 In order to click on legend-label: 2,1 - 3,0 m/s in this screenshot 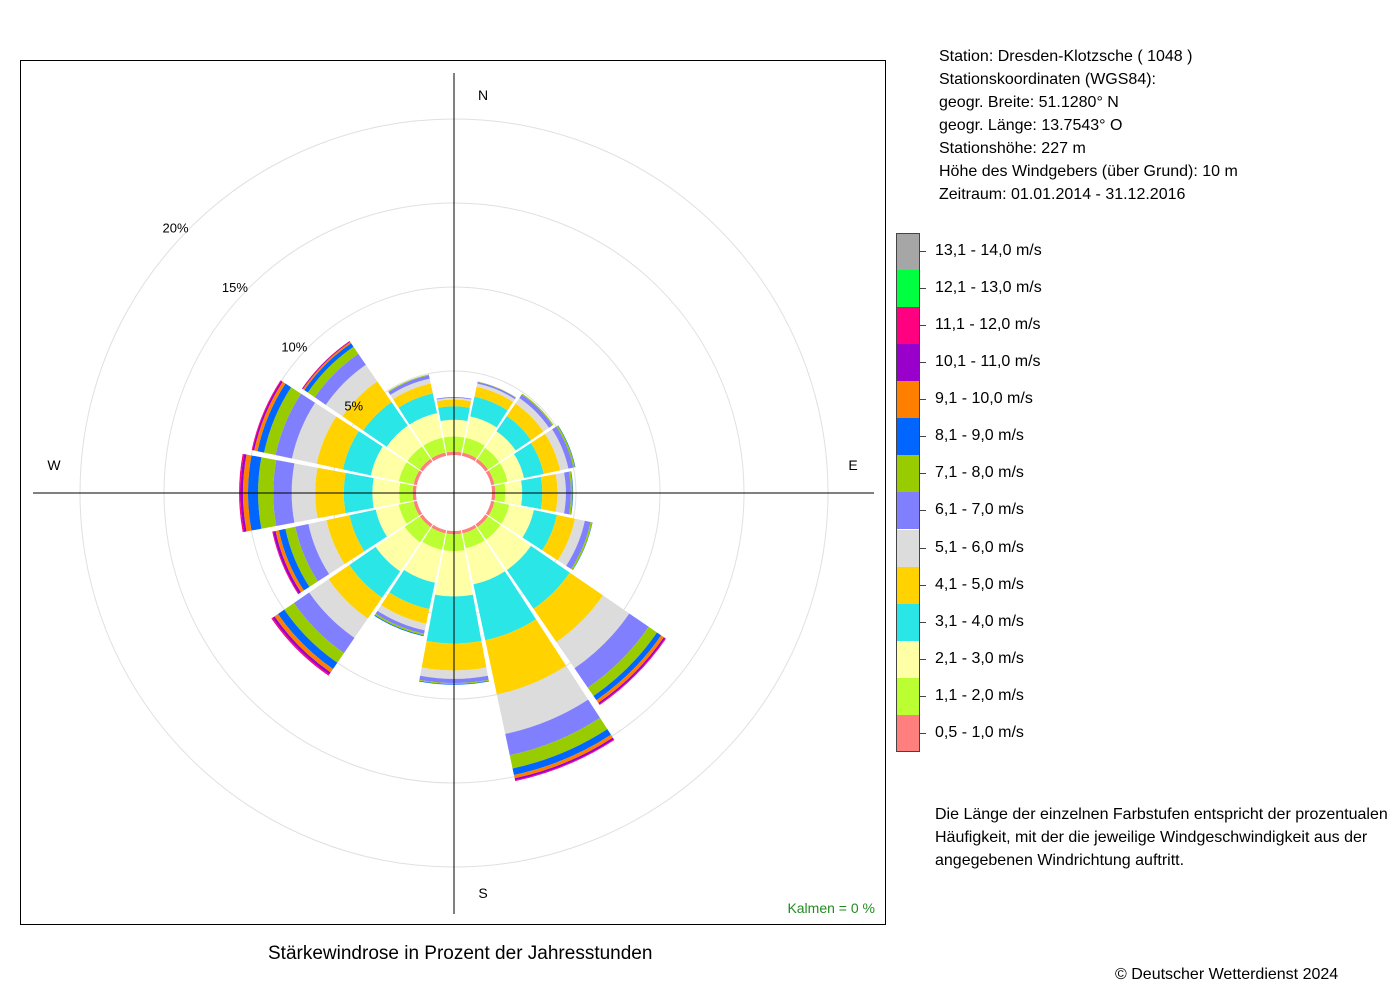, I will do `click(979, 658)`.